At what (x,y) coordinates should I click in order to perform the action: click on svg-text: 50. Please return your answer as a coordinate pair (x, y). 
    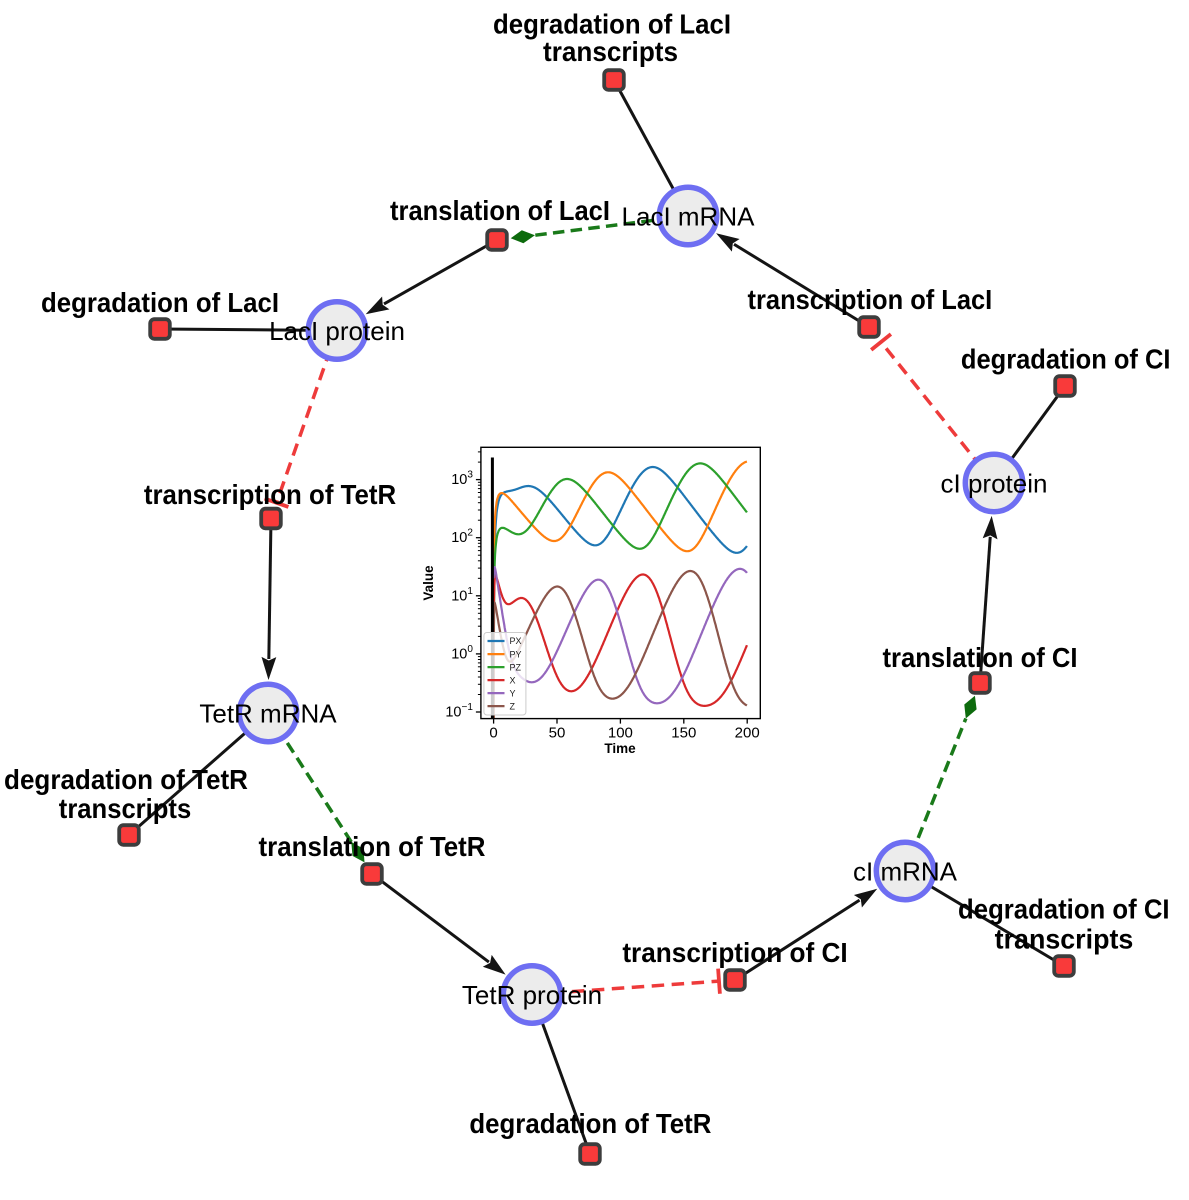
    Looking at the image, I should click on (557, 733).